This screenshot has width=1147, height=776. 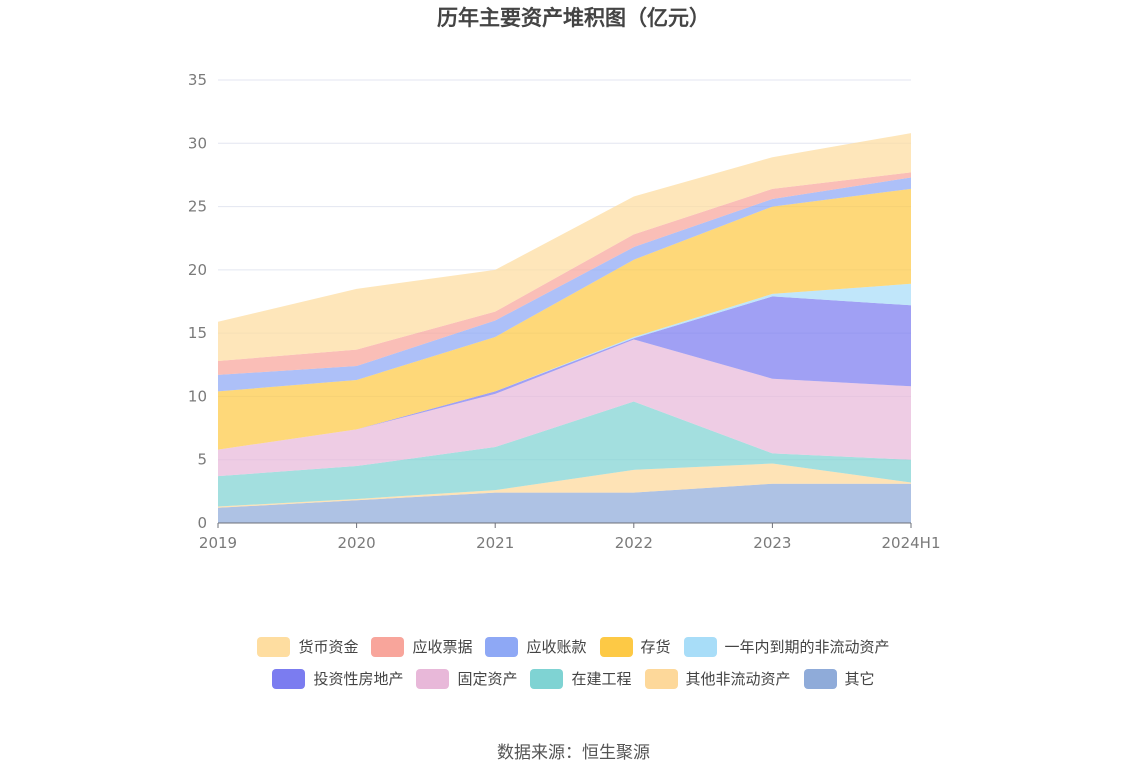 What do you see at coordinates (495, 543) in the screenshot?
I see `x-tick-label: 2021` at bounding box center [495, 543].